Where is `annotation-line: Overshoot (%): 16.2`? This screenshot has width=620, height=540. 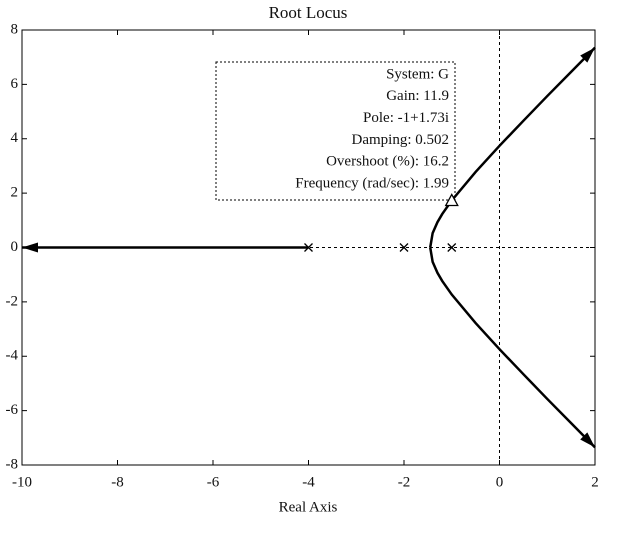 annotation-line: Overshoot (%): 16.2 is located at coordinates (387, 162).